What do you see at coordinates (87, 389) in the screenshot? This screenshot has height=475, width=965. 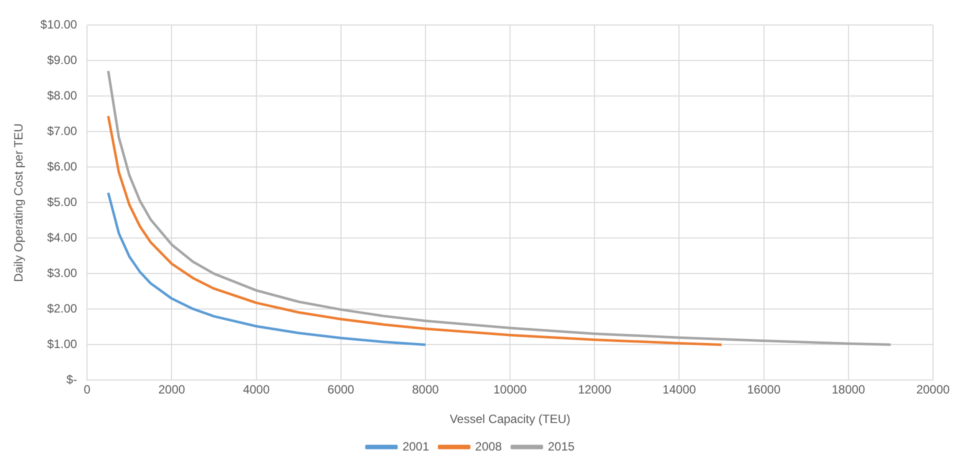 I see `x-tick-label: 0` at bounding box center [87, 389].